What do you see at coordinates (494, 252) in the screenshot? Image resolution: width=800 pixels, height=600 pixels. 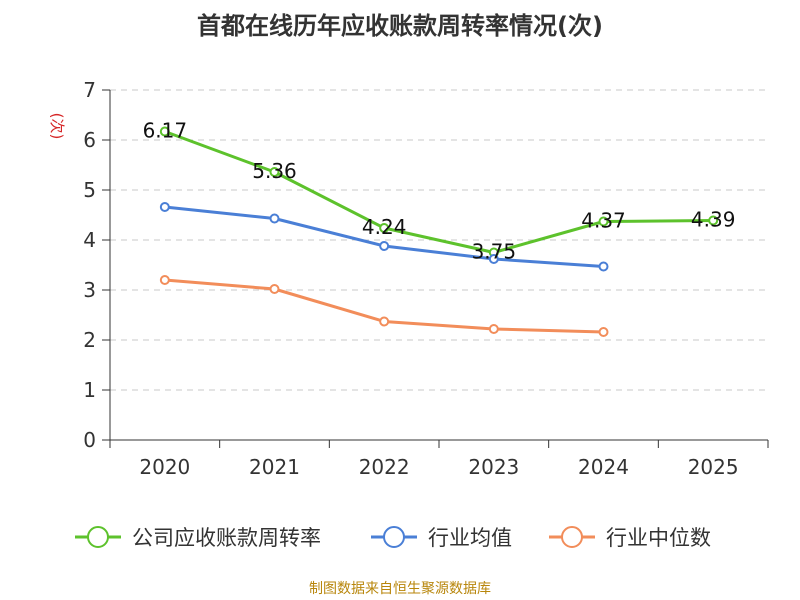 I see `data-label: 3.75` at bounding box center [494, 252].